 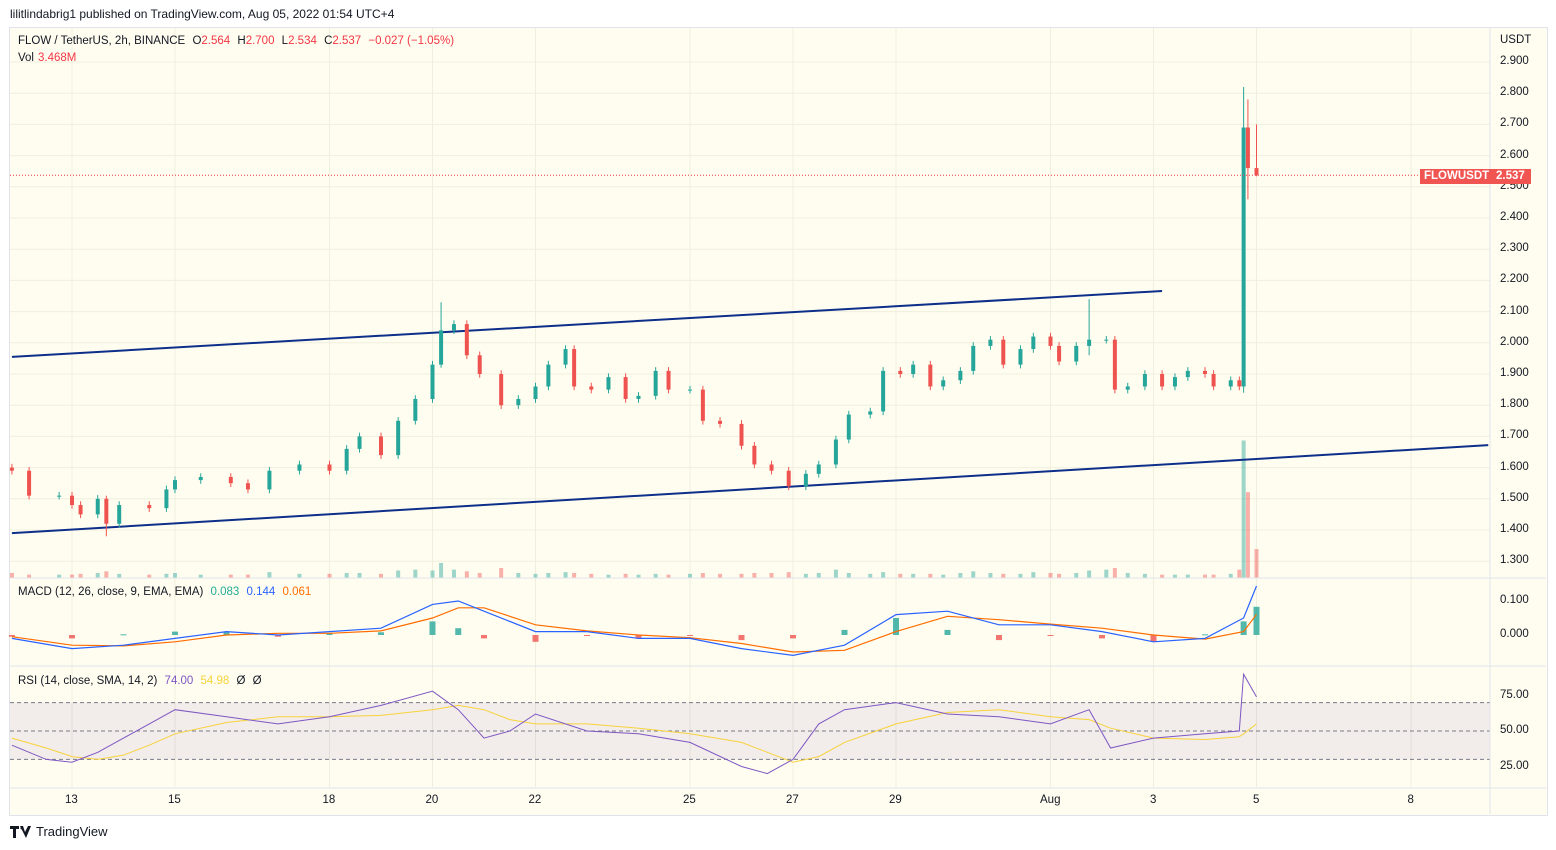 What do you see at coordinates (59, 831) in the screenshot?
I see `tradingview-logo: TradingView` at bounding box center [59, 831].